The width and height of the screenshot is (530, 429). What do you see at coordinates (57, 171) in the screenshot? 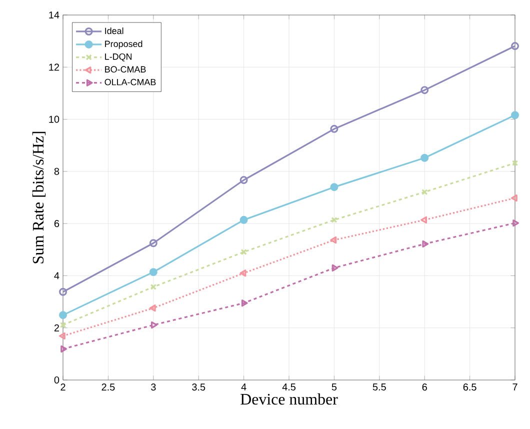
I see `y-tick-label: 8` at bounding box center [57, 171].